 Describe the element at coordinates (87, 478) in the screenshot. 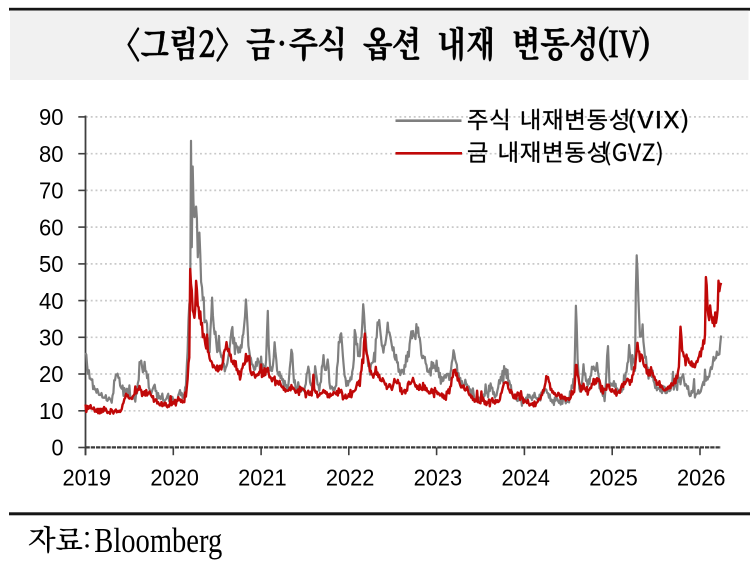

I see `svg-text: 2019` at that location.